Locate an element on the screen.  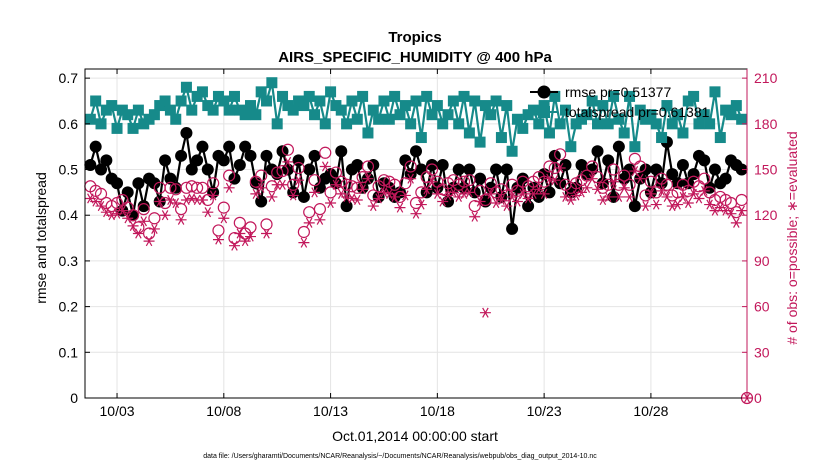
y2-tick-label: 180 is located at coordinates (766, 124).